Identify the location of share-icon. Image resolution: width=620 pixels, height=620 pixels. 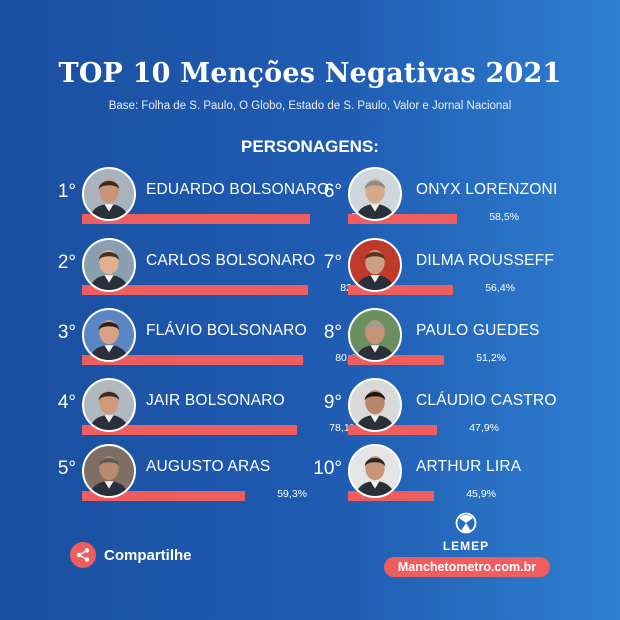
(83, 555).